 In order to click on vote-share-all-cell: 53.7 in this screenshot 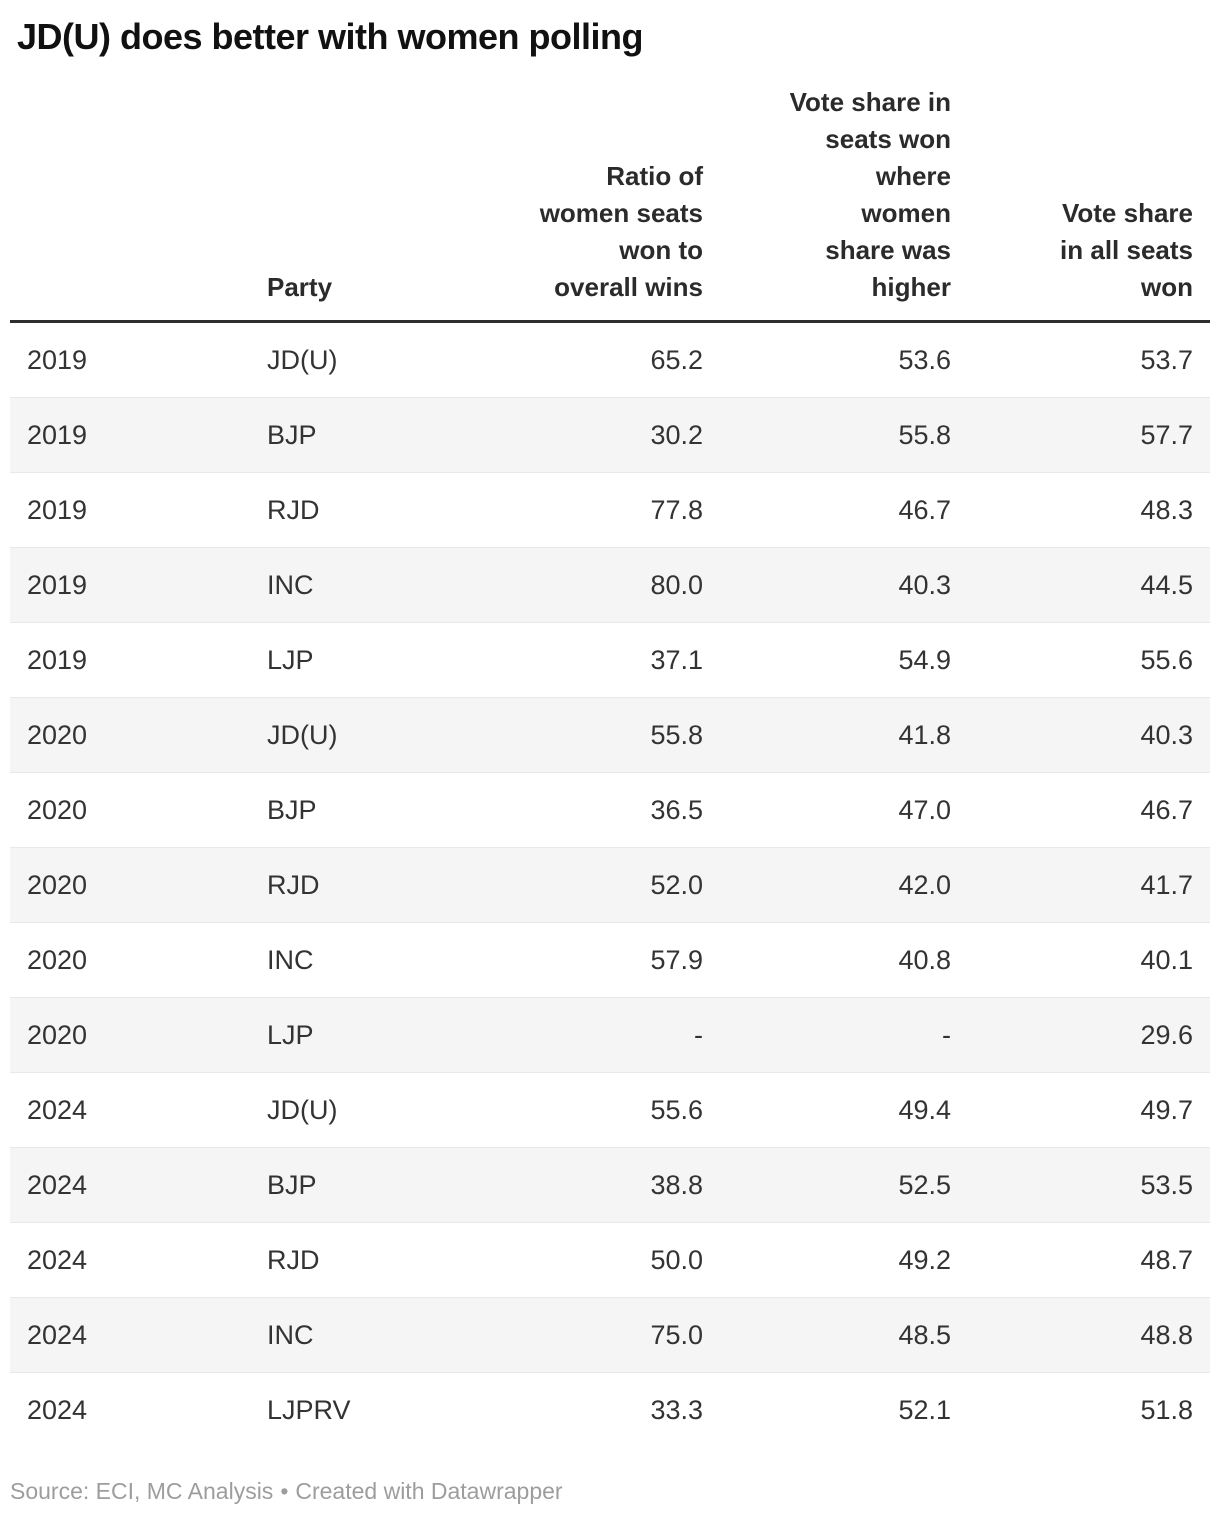, I will do `click(1166, 360)`.